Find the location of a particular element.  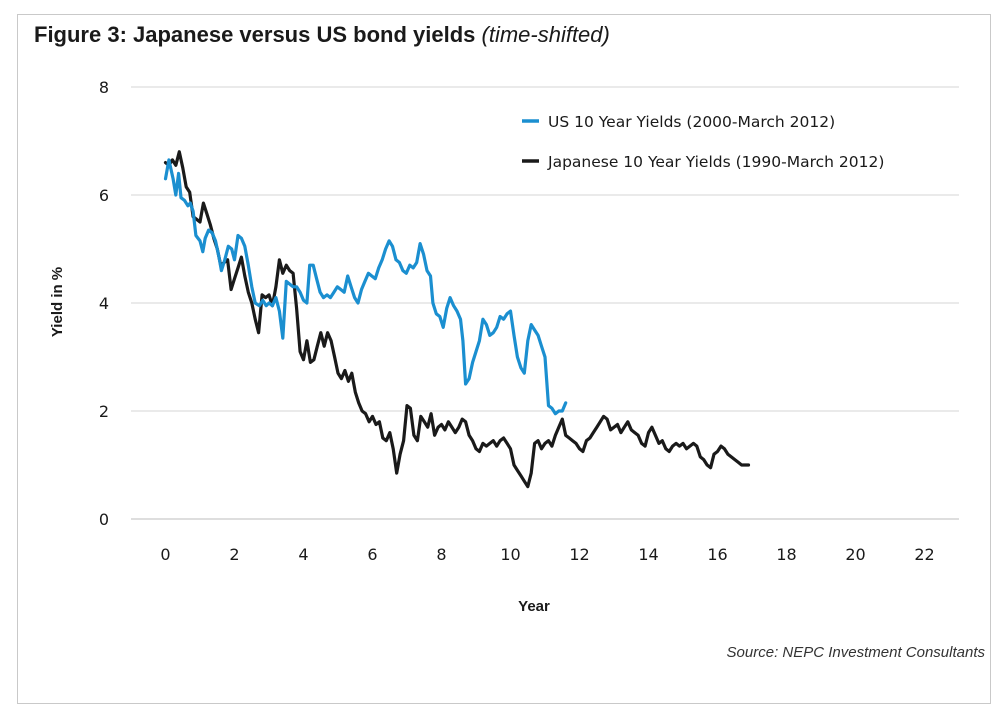

series-line-us is located at coordinates (365, 287).